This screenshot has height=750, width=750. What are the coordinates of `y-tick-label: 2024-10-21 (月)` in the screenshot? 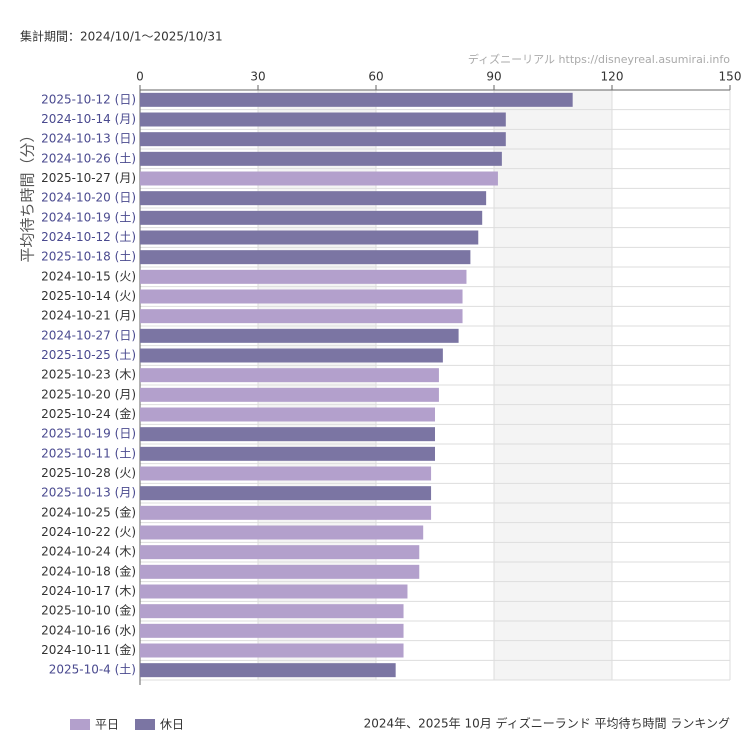 It's located at (88, 316).